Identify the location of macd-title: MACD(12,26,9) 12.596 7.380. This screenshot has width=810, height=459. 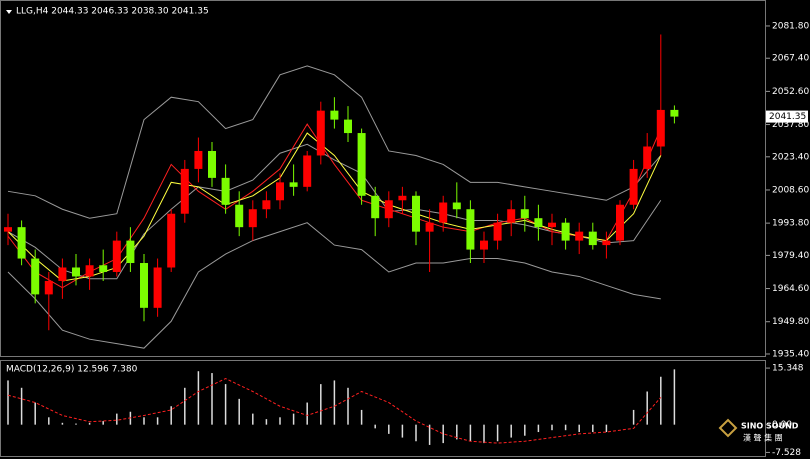
(72, 370).